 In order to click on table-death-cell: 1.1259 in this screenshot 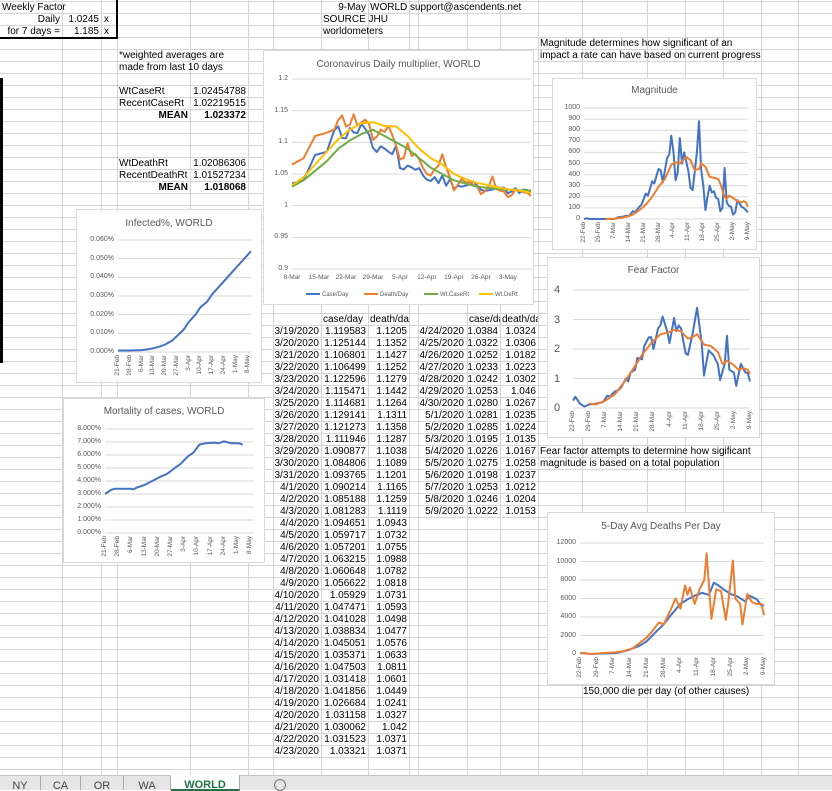, I will do `click(391, 499)`.